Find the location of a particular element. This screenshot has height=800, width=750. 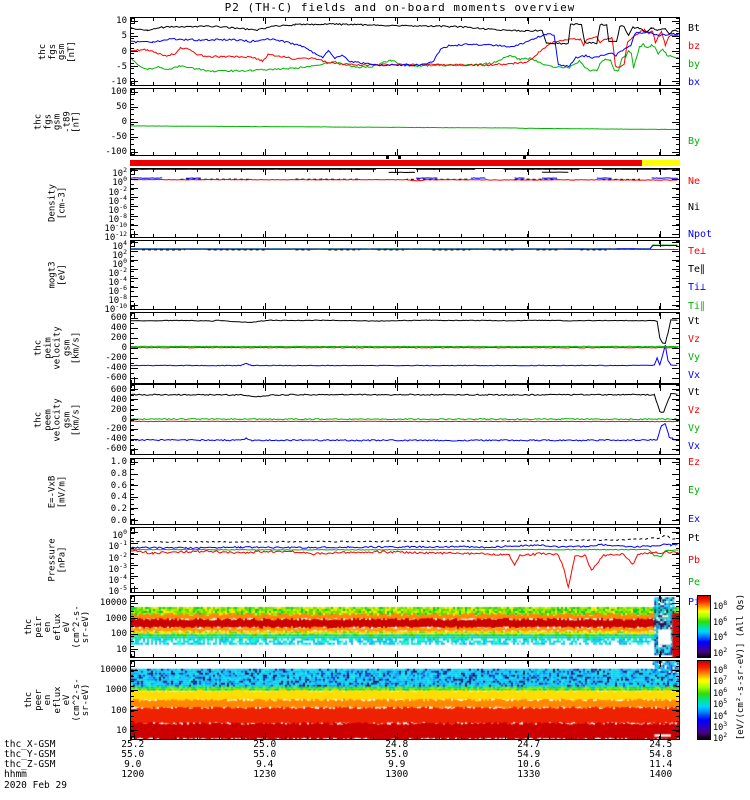

axis-row-value: 1230 is located at coordinates (265, 774).